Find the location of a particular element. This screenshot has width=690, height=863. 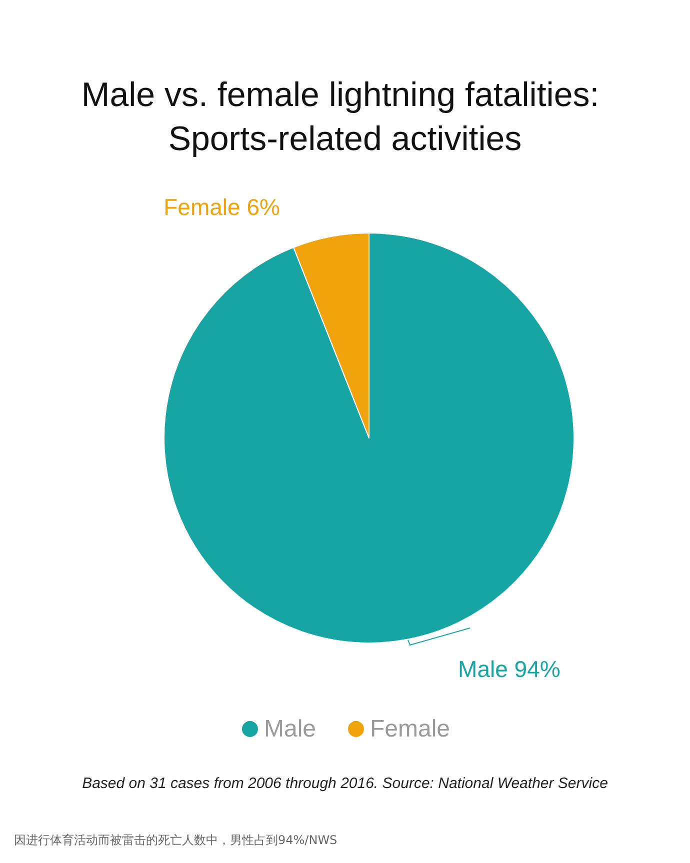

category-label: Male 94% is located at coordinates (509, 669).